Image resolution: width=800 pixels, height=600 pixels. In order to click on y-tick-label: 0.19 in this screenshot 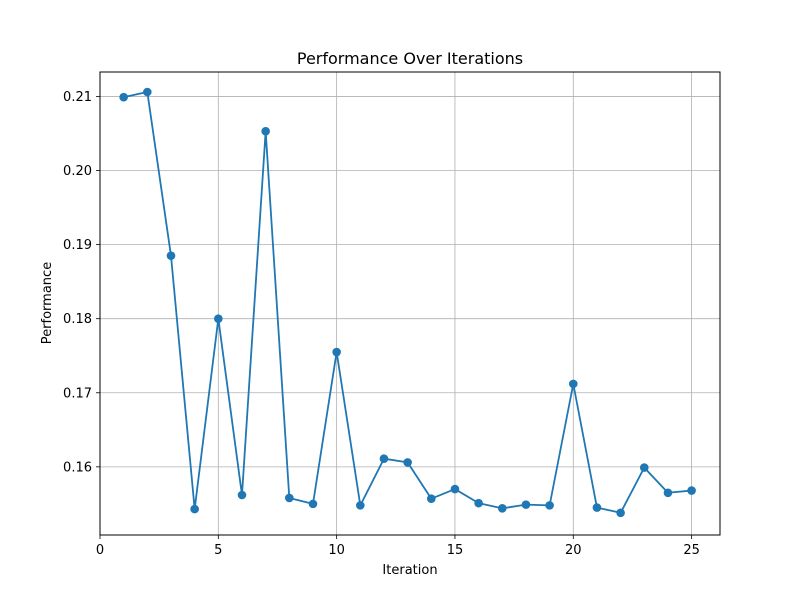, I will do `click(77, 245)`.